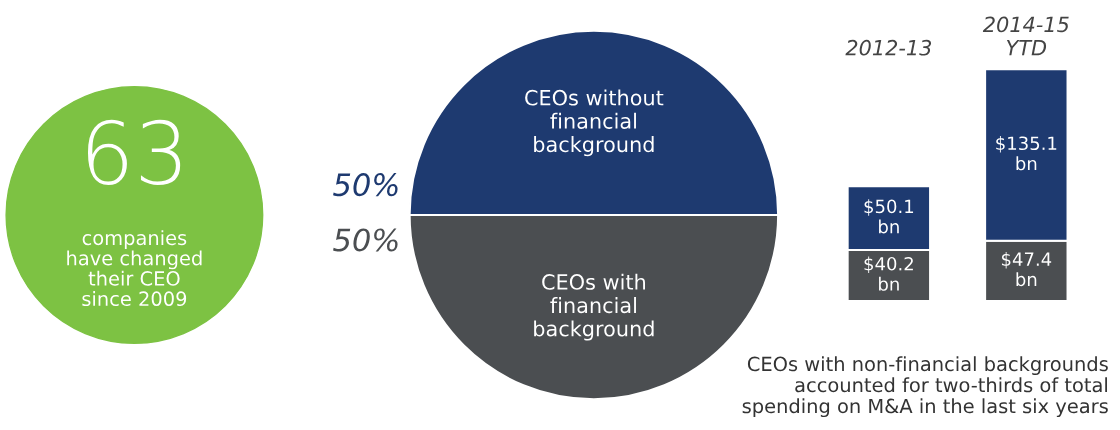 The image size is (1120, 430). Describe the element at coordinates (1026, 269) in the screenshot. I see `data-label: $47.4 bn` at that location.